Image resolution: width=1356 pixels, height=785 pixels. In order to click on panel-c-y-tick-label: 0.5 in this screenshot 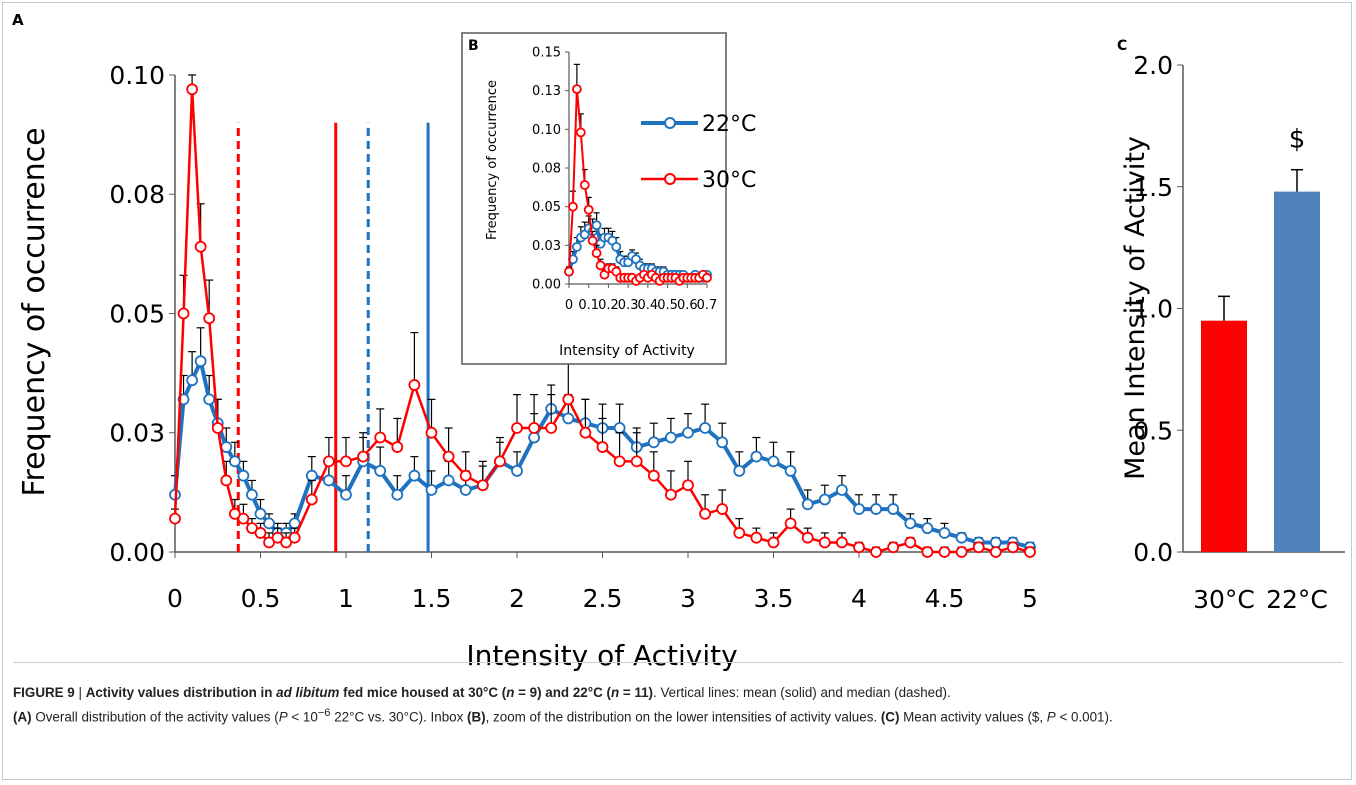, I will do `click(1153, 430)`.